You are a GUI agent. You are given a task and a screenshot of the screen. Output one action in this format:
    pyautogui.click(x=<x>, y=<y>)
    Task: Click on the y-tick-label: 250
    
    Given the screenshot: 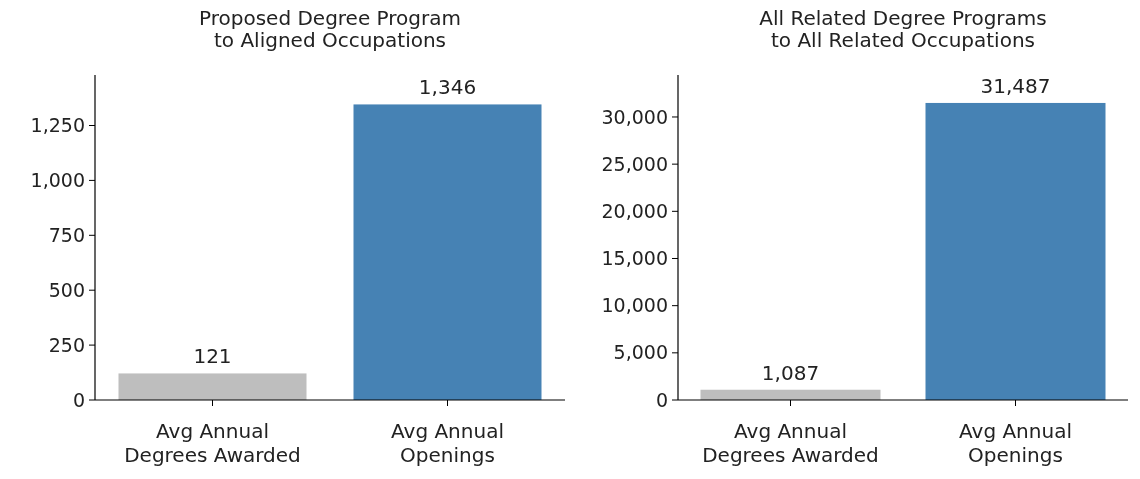 What is the action you would take?
    pyautogui.click(x=66, y=344)
    